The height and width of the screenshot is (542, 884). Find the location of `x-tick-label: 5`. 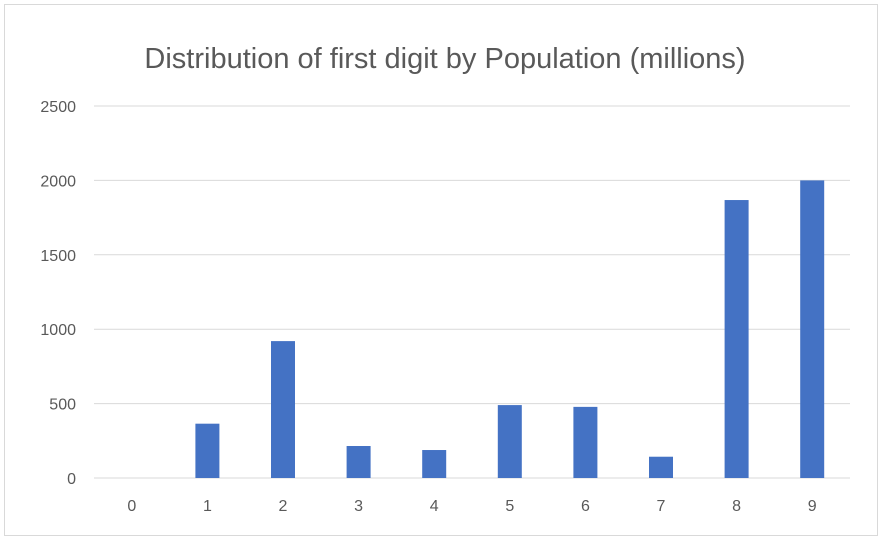

x-tick-label: 5 is located at coordinates (509, 506).